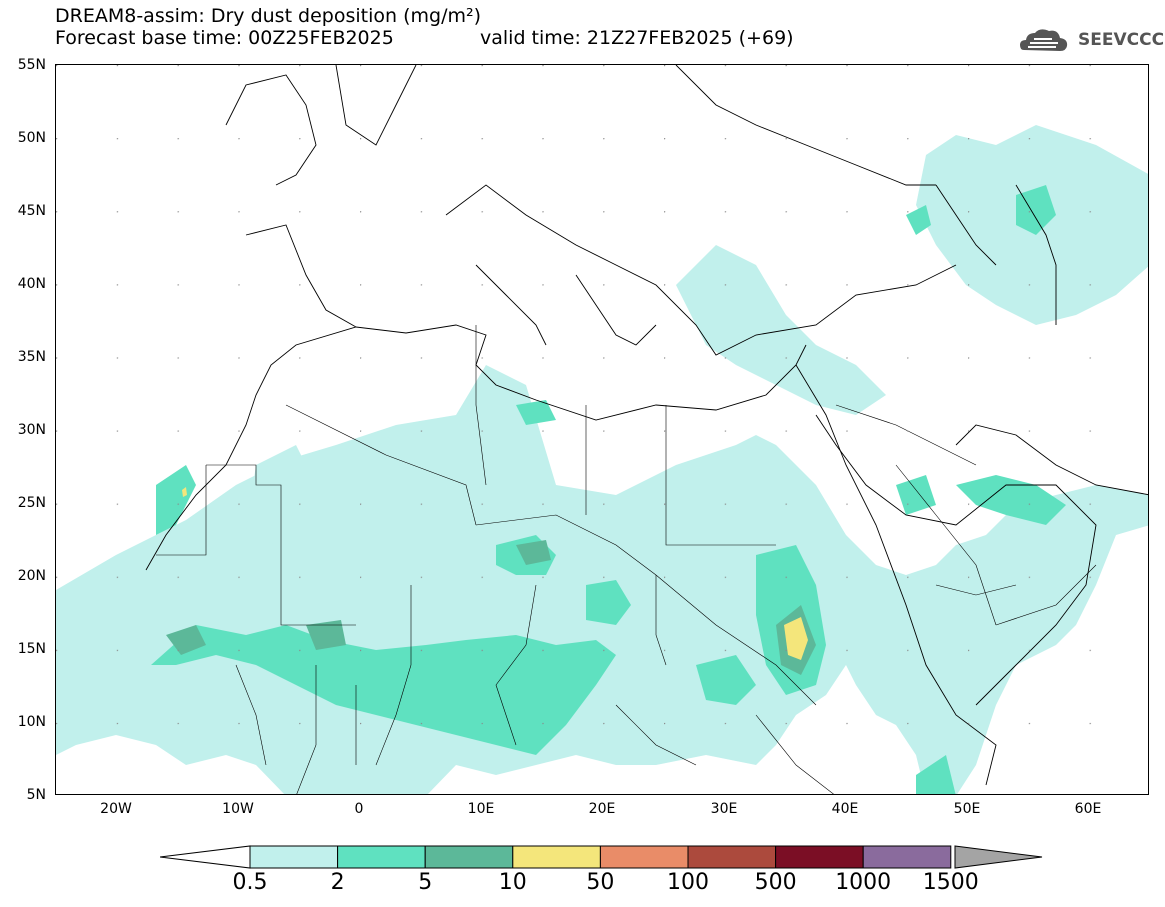 Image resolution: width=1165 pixels, height=907 pixels. I want to click on logo-text: SEEVCCC, so click(1121, 40).